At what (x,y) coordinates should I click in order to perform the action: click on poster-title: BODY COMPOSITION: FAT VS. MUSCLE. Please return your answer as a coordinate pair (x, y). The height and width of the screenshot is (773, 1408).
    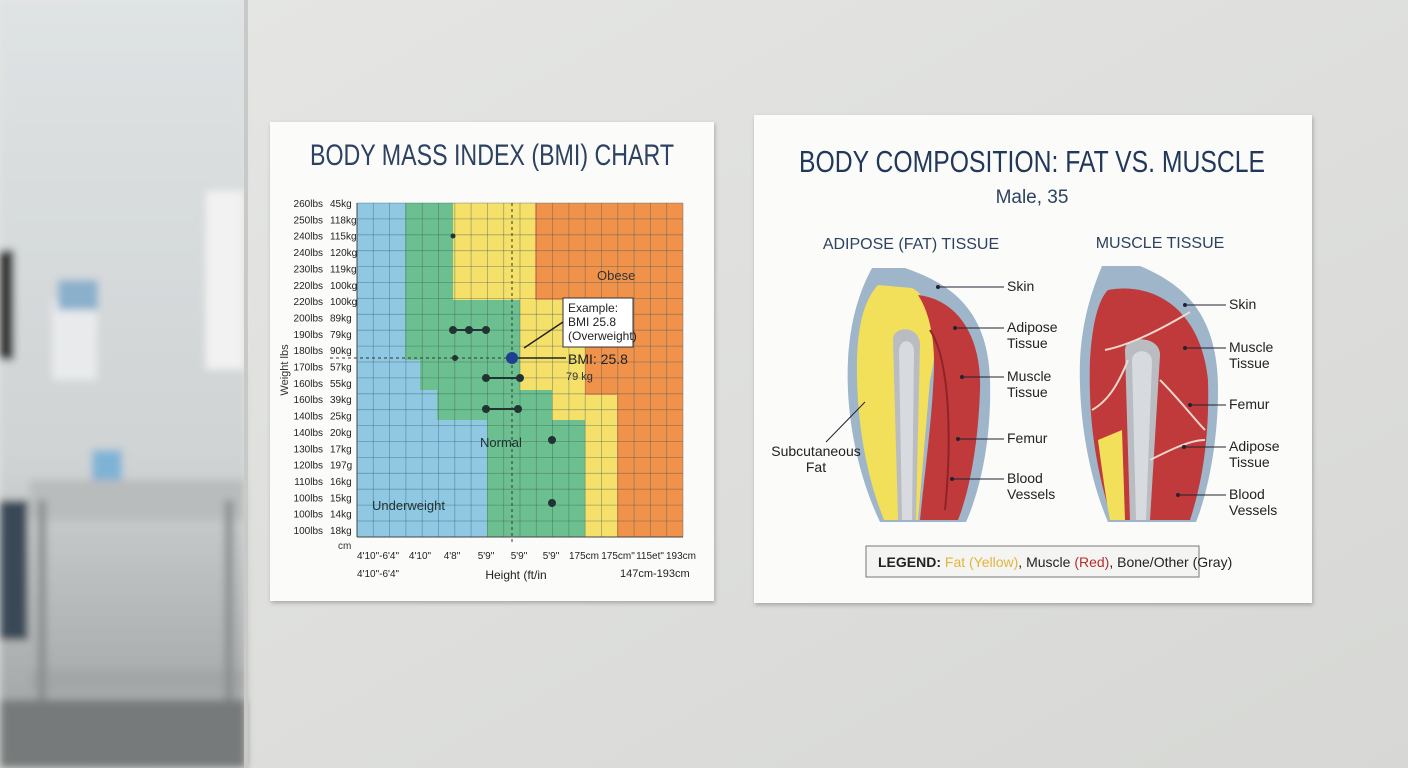
    Looking at the image, I should click on (1032, 161).